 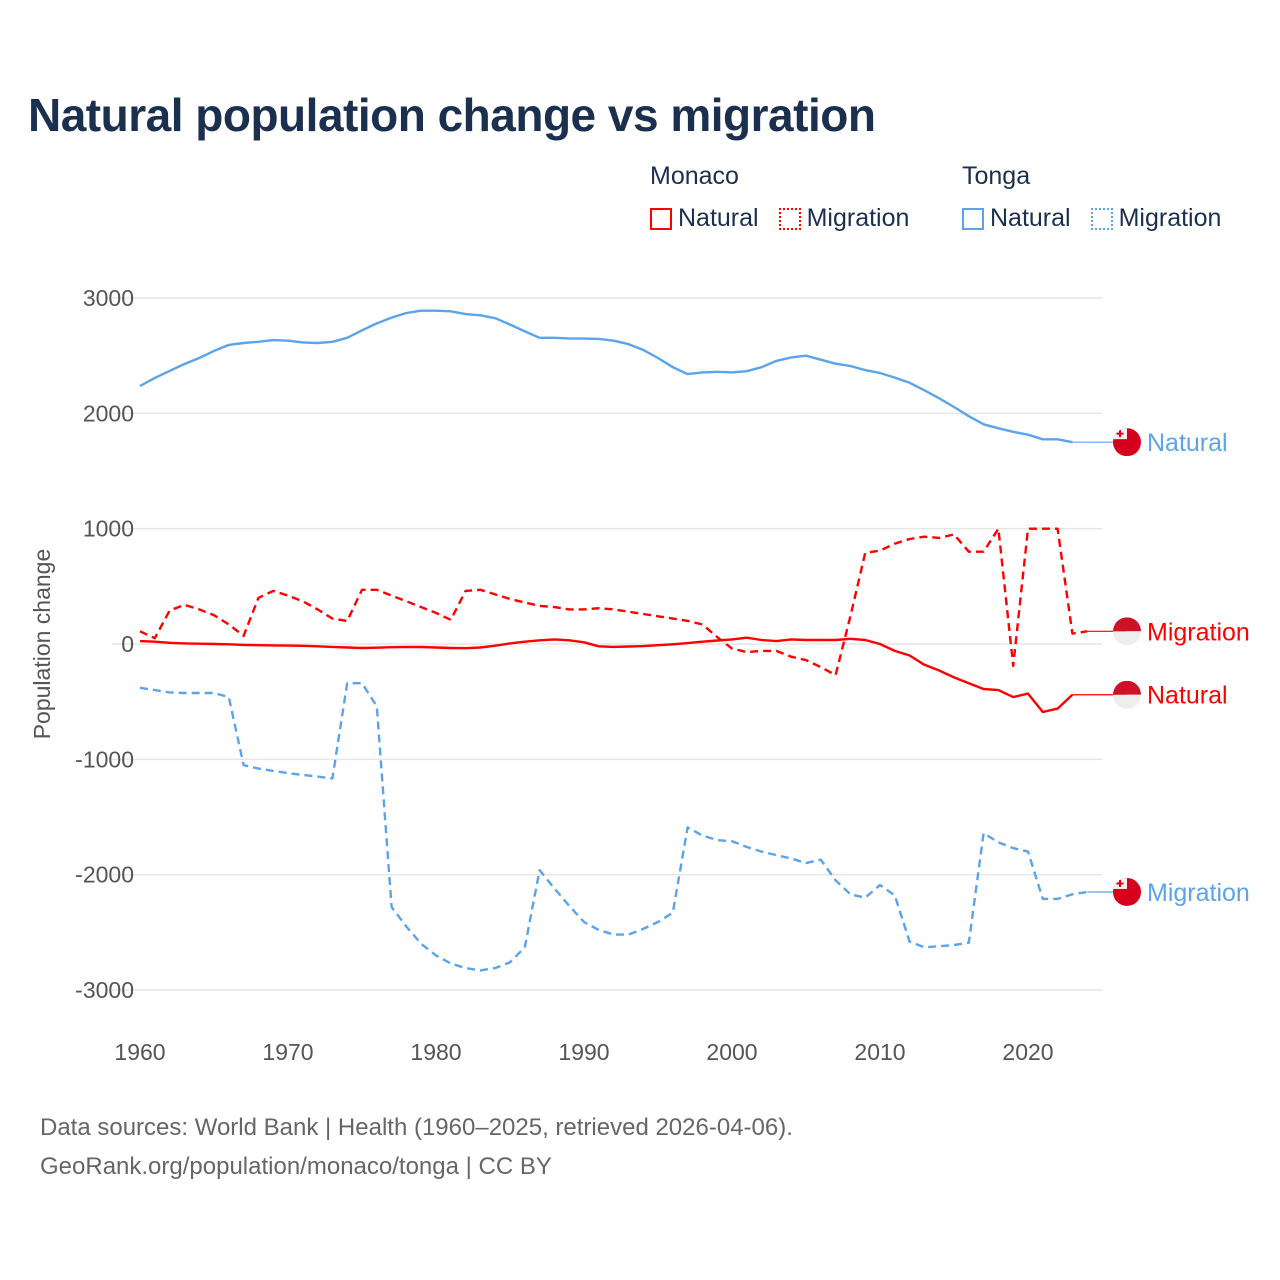 What do you see at coordinates (606, 675) in the screenshot?
I see `series-line-monaco-natural` at bounding box center [606, 675].